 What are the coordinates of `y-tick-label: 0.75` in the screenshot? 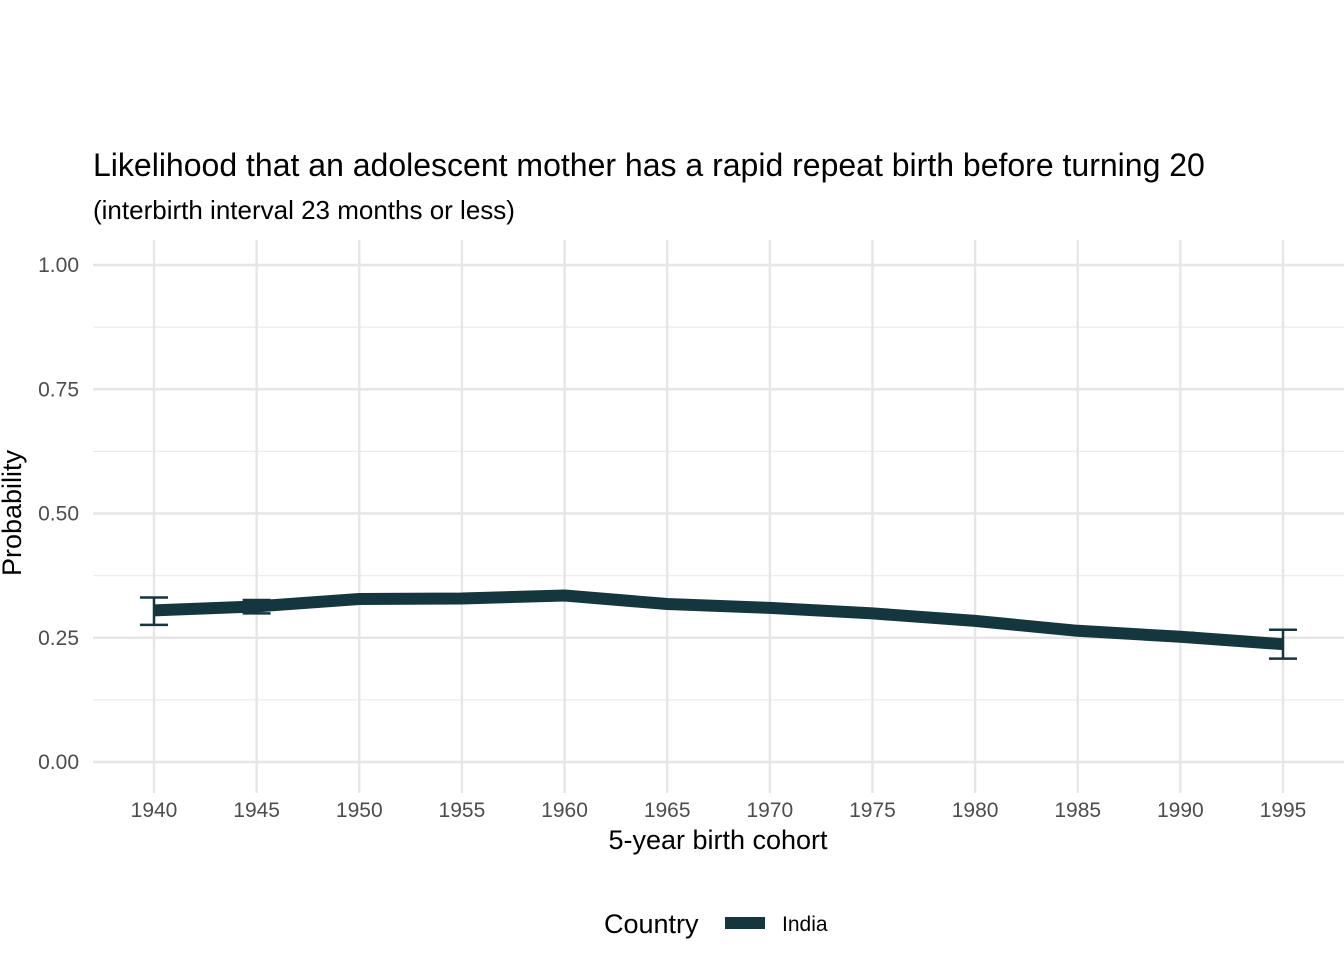 It's located at (58, 389).